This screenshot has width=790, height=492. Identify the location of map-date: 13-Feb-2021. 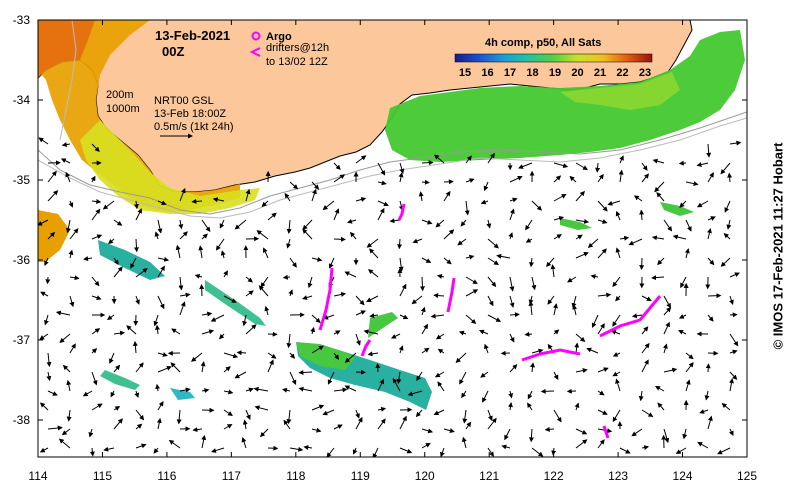
(192, 35).